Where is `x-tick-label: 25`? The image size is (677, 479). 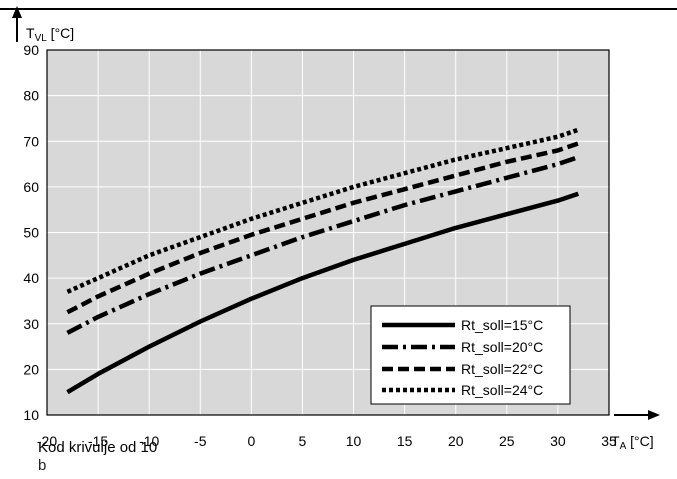 x-tick-label: 25 is located at coordinates (507, 441).